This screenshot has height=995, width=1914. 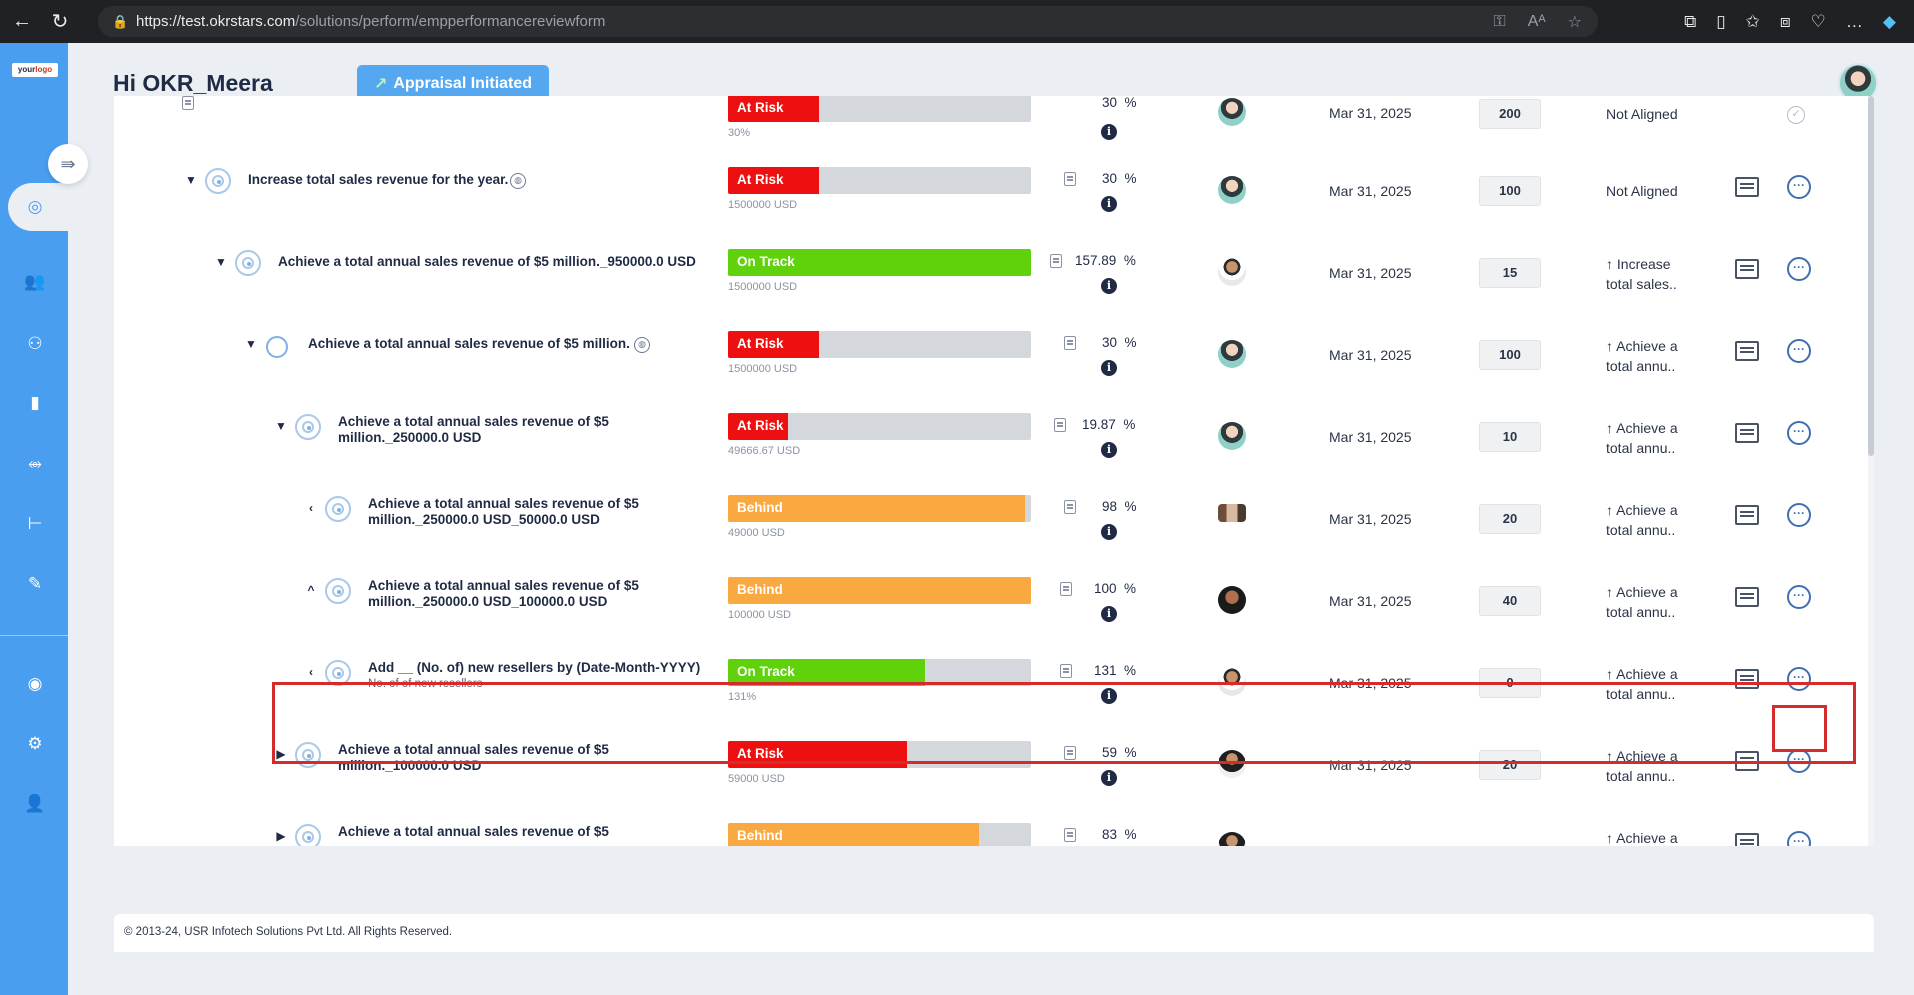 What do you see at coordinates (1785, 21) in the screenshot?
I see `collections-icon: ⧈` at bounding box center [1785, 21].